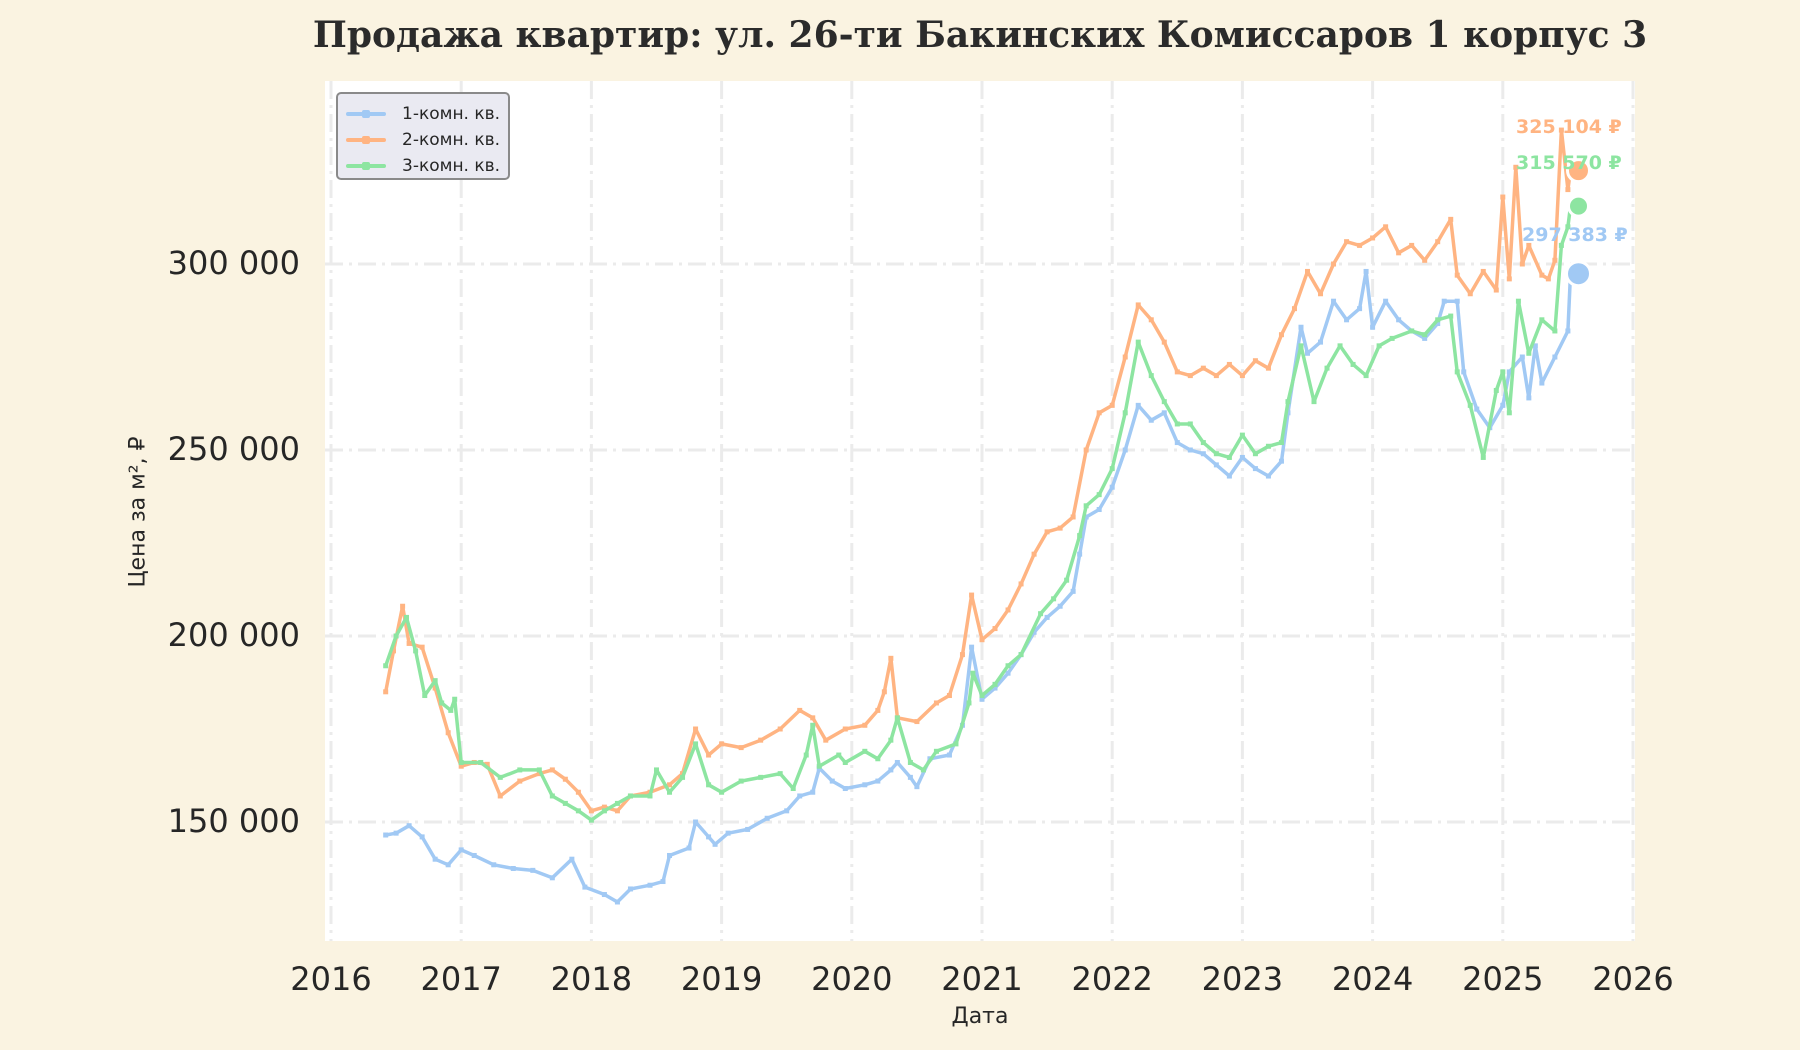 The height and width of the screenshot is (1050, 1800). What do you see at coordinates (1503, 979) in the screenshot?
I see `x-tick-label: 2025` at bounding box center [1503, 979].